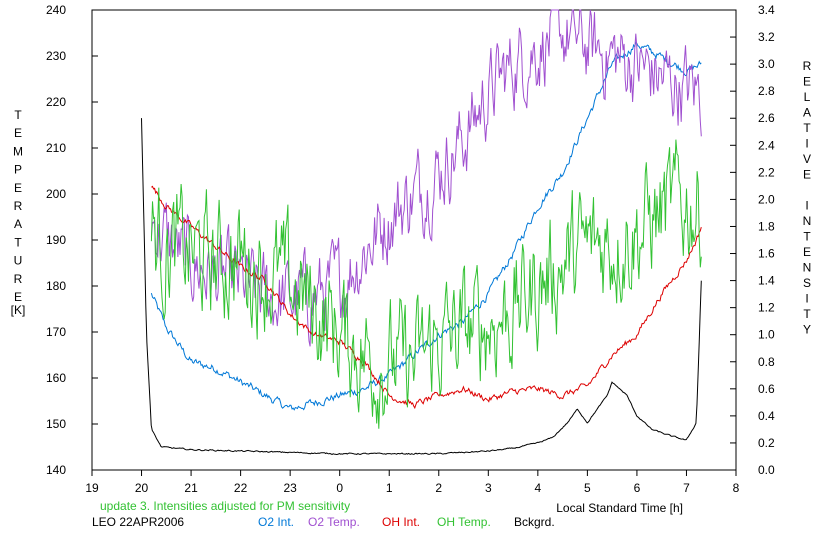 The image size is (828, 535). What do you see at coordinates (18, 224) in the screenshot?
I see `y-axis-left-label-letter: A` at bounding box center [18, 224].